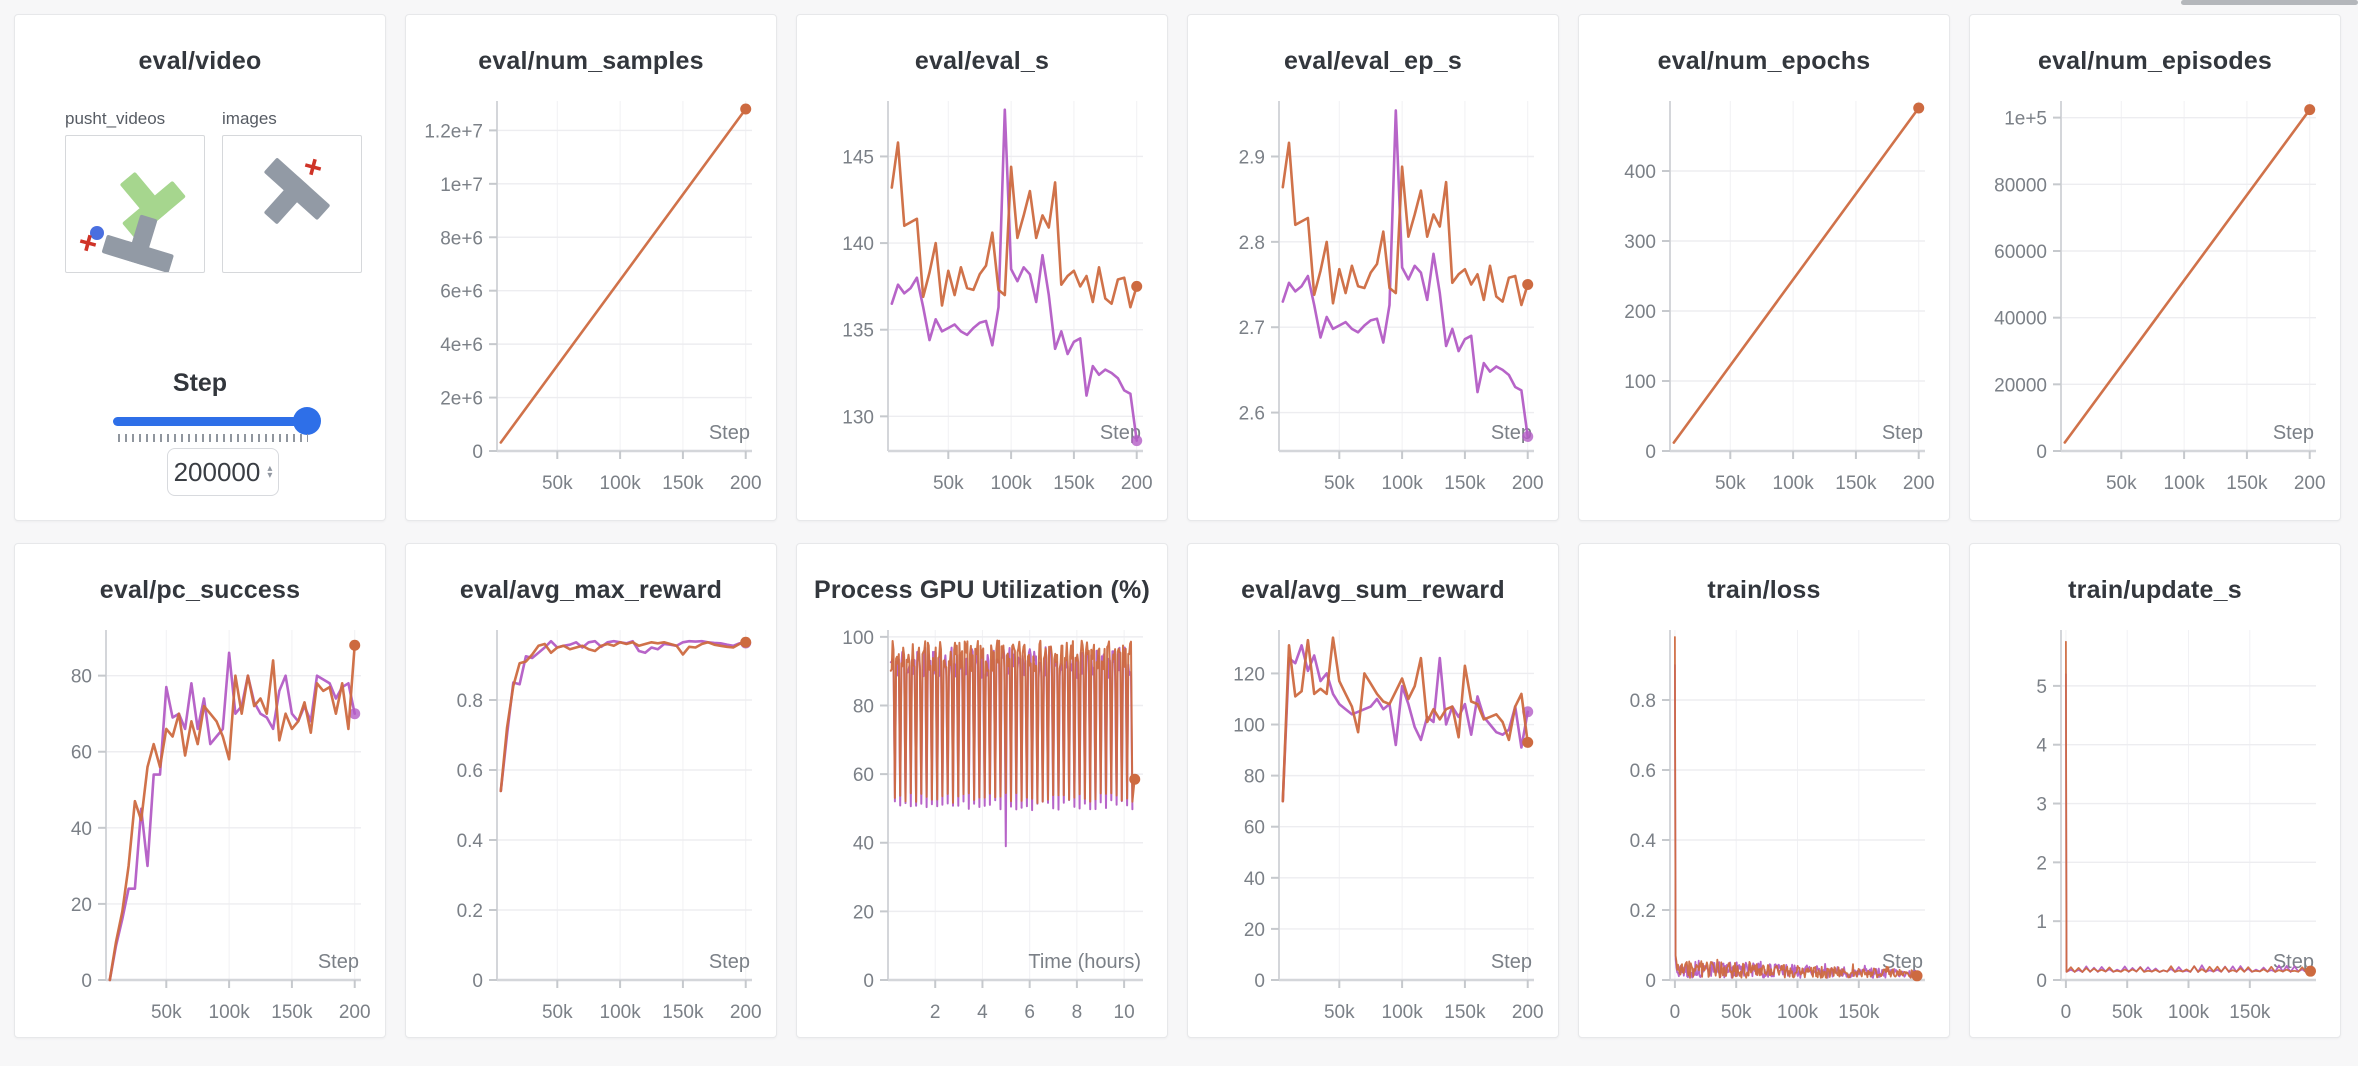 The width and height of the screenshot is (2358, 1066). Describe the element at coordinates (1029, 1012) in the screenshot. I see `x-tick-label: 6` at that location.